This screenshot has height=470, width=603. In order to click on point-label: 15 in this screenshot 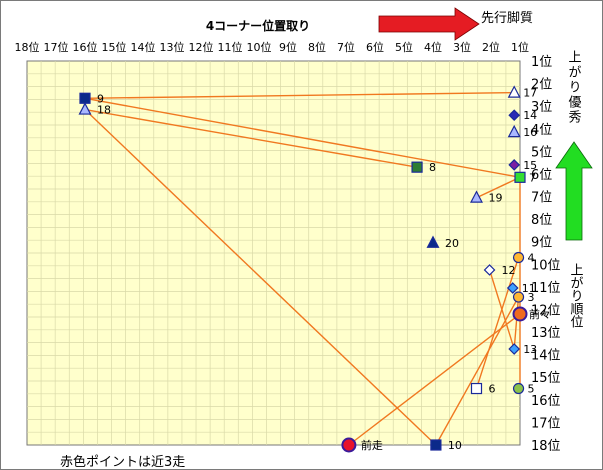, I will do `click(530, 165)`.